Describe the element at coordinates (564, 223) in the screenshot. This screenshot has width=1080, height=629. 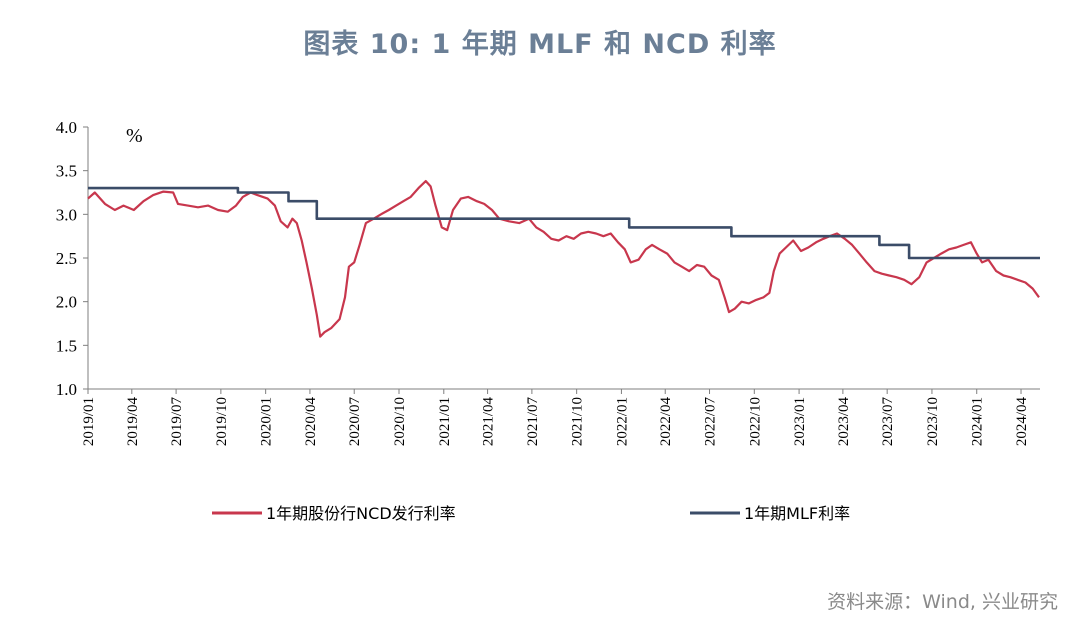
I see `series-line-mlf` at that location.